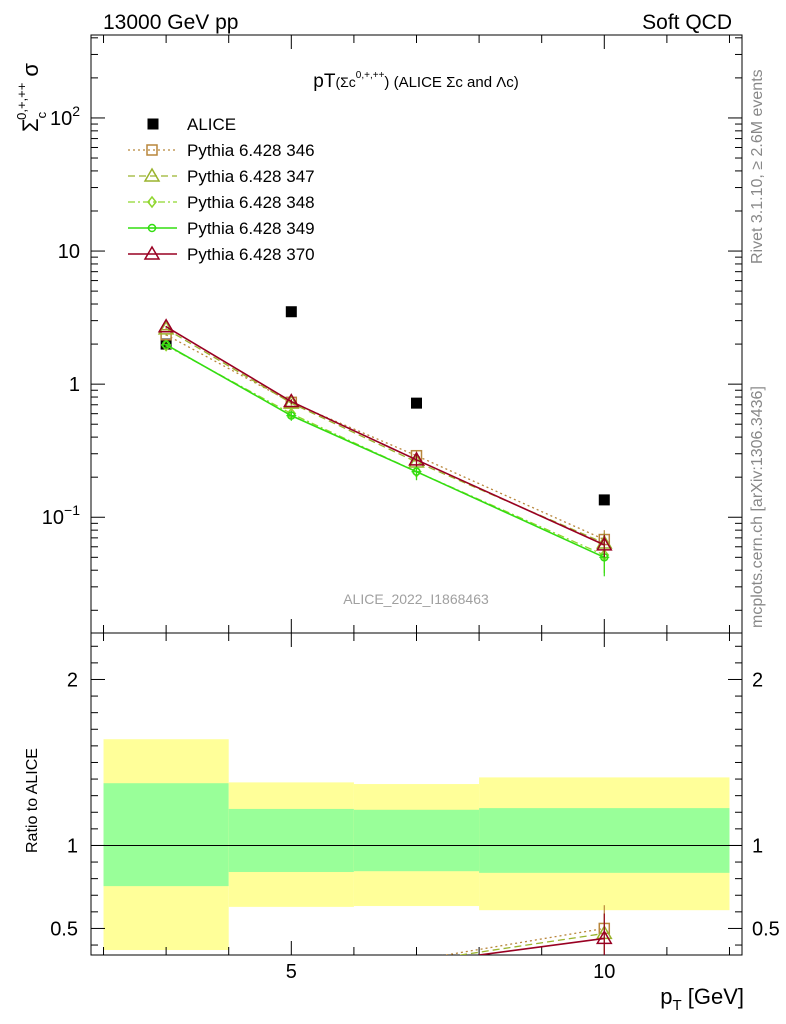  What do you see at coordinates (72, 680) in the screenshot?
I see `ratio-y-tick-label-left: 2` at bounding box center [72, 680].